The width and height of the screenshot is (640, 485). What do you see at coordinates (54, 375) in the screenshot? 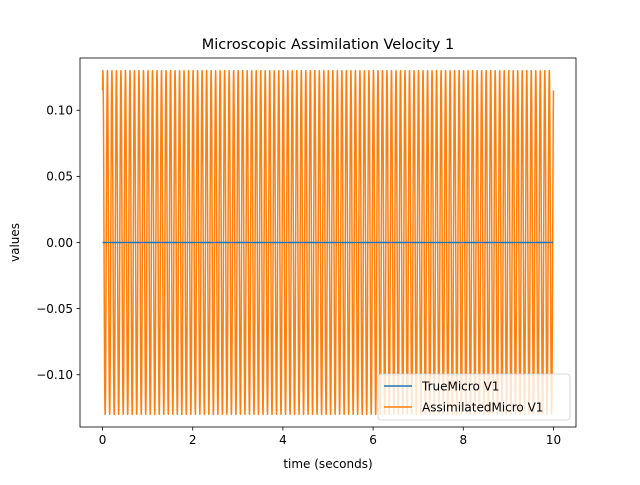
I see `y-tick-label: −0.10` at bounding box center [54, 375].